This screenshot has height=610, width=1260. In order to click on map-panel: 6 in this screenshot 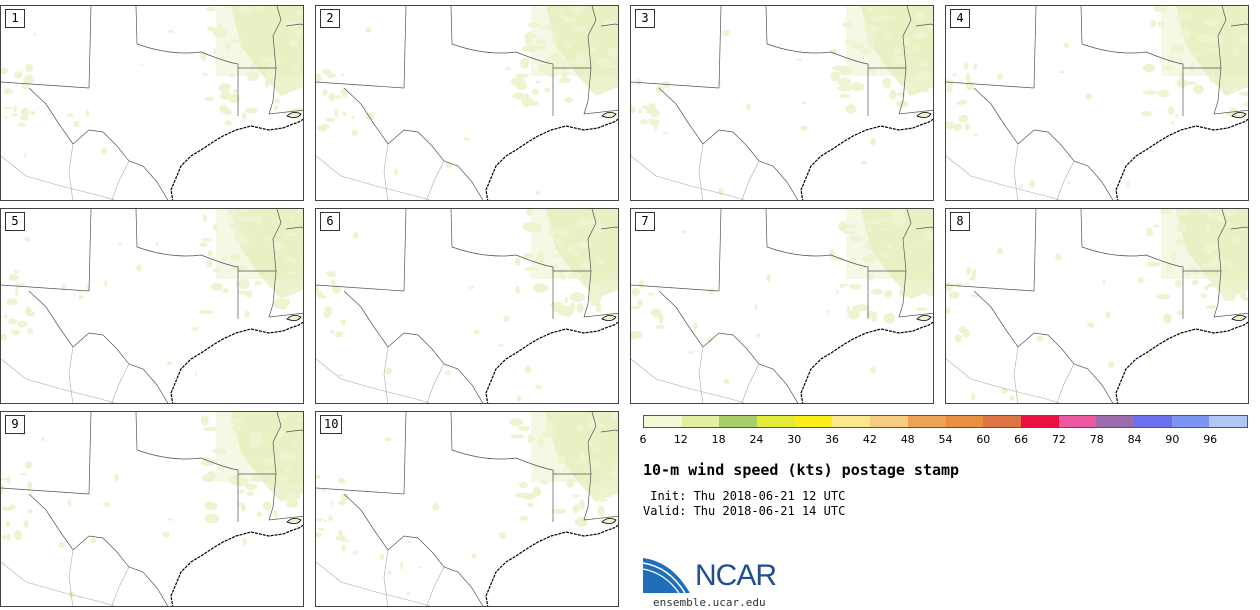, I will do `click(467, 306)`.